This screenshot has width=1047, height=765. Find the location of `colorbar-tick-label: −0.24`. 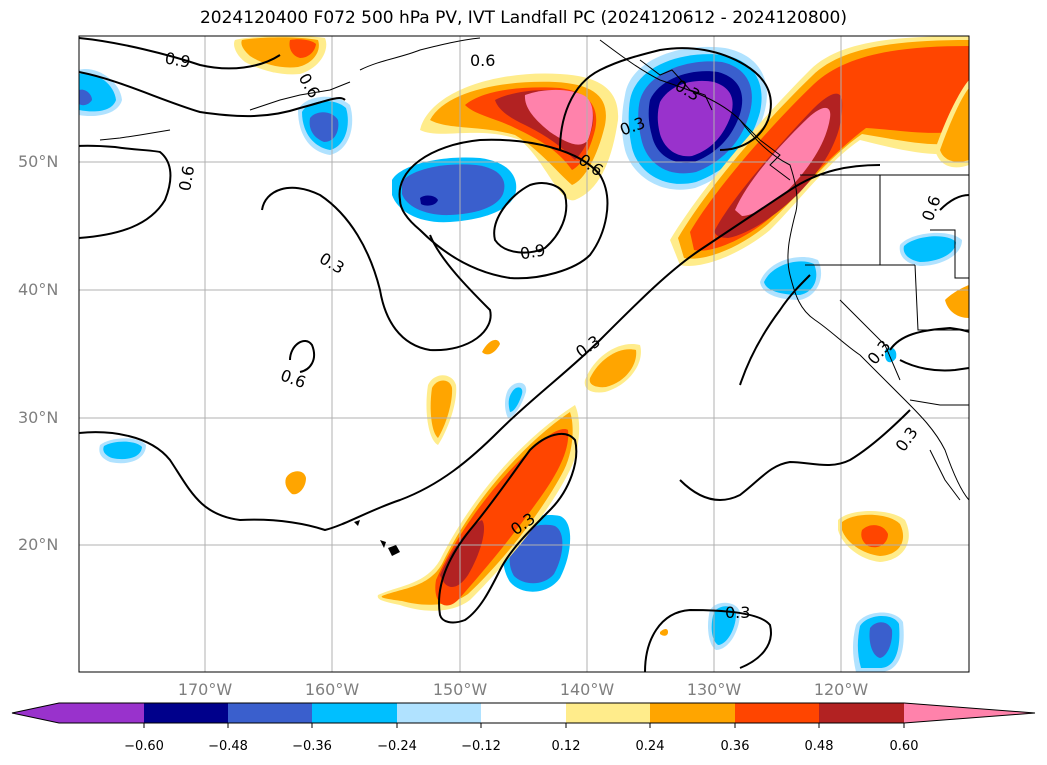

colorbar-tick-label: −0.24 is located at coordinates (397, 746).